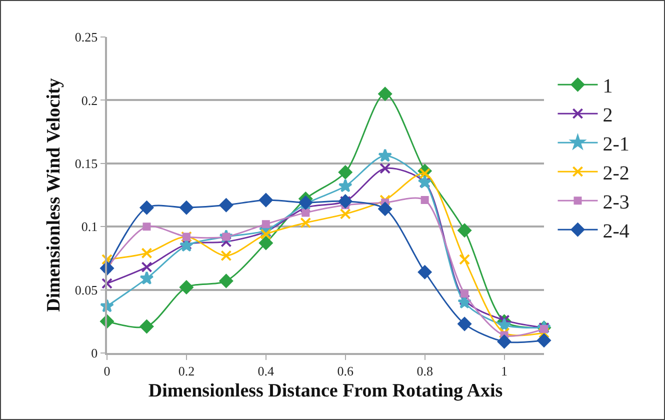  Describe the element at coordinates (616, 173) in the screenshot. I see `legend-label: 2-2` at that location.